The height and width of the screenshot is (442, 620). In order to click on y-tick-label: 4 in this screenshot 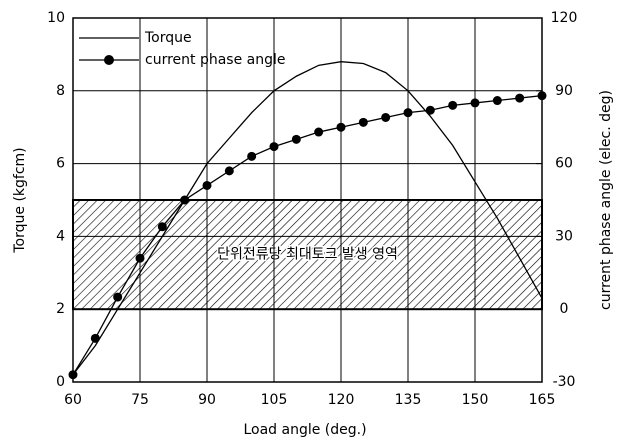, I will do `click(60, 236)`.